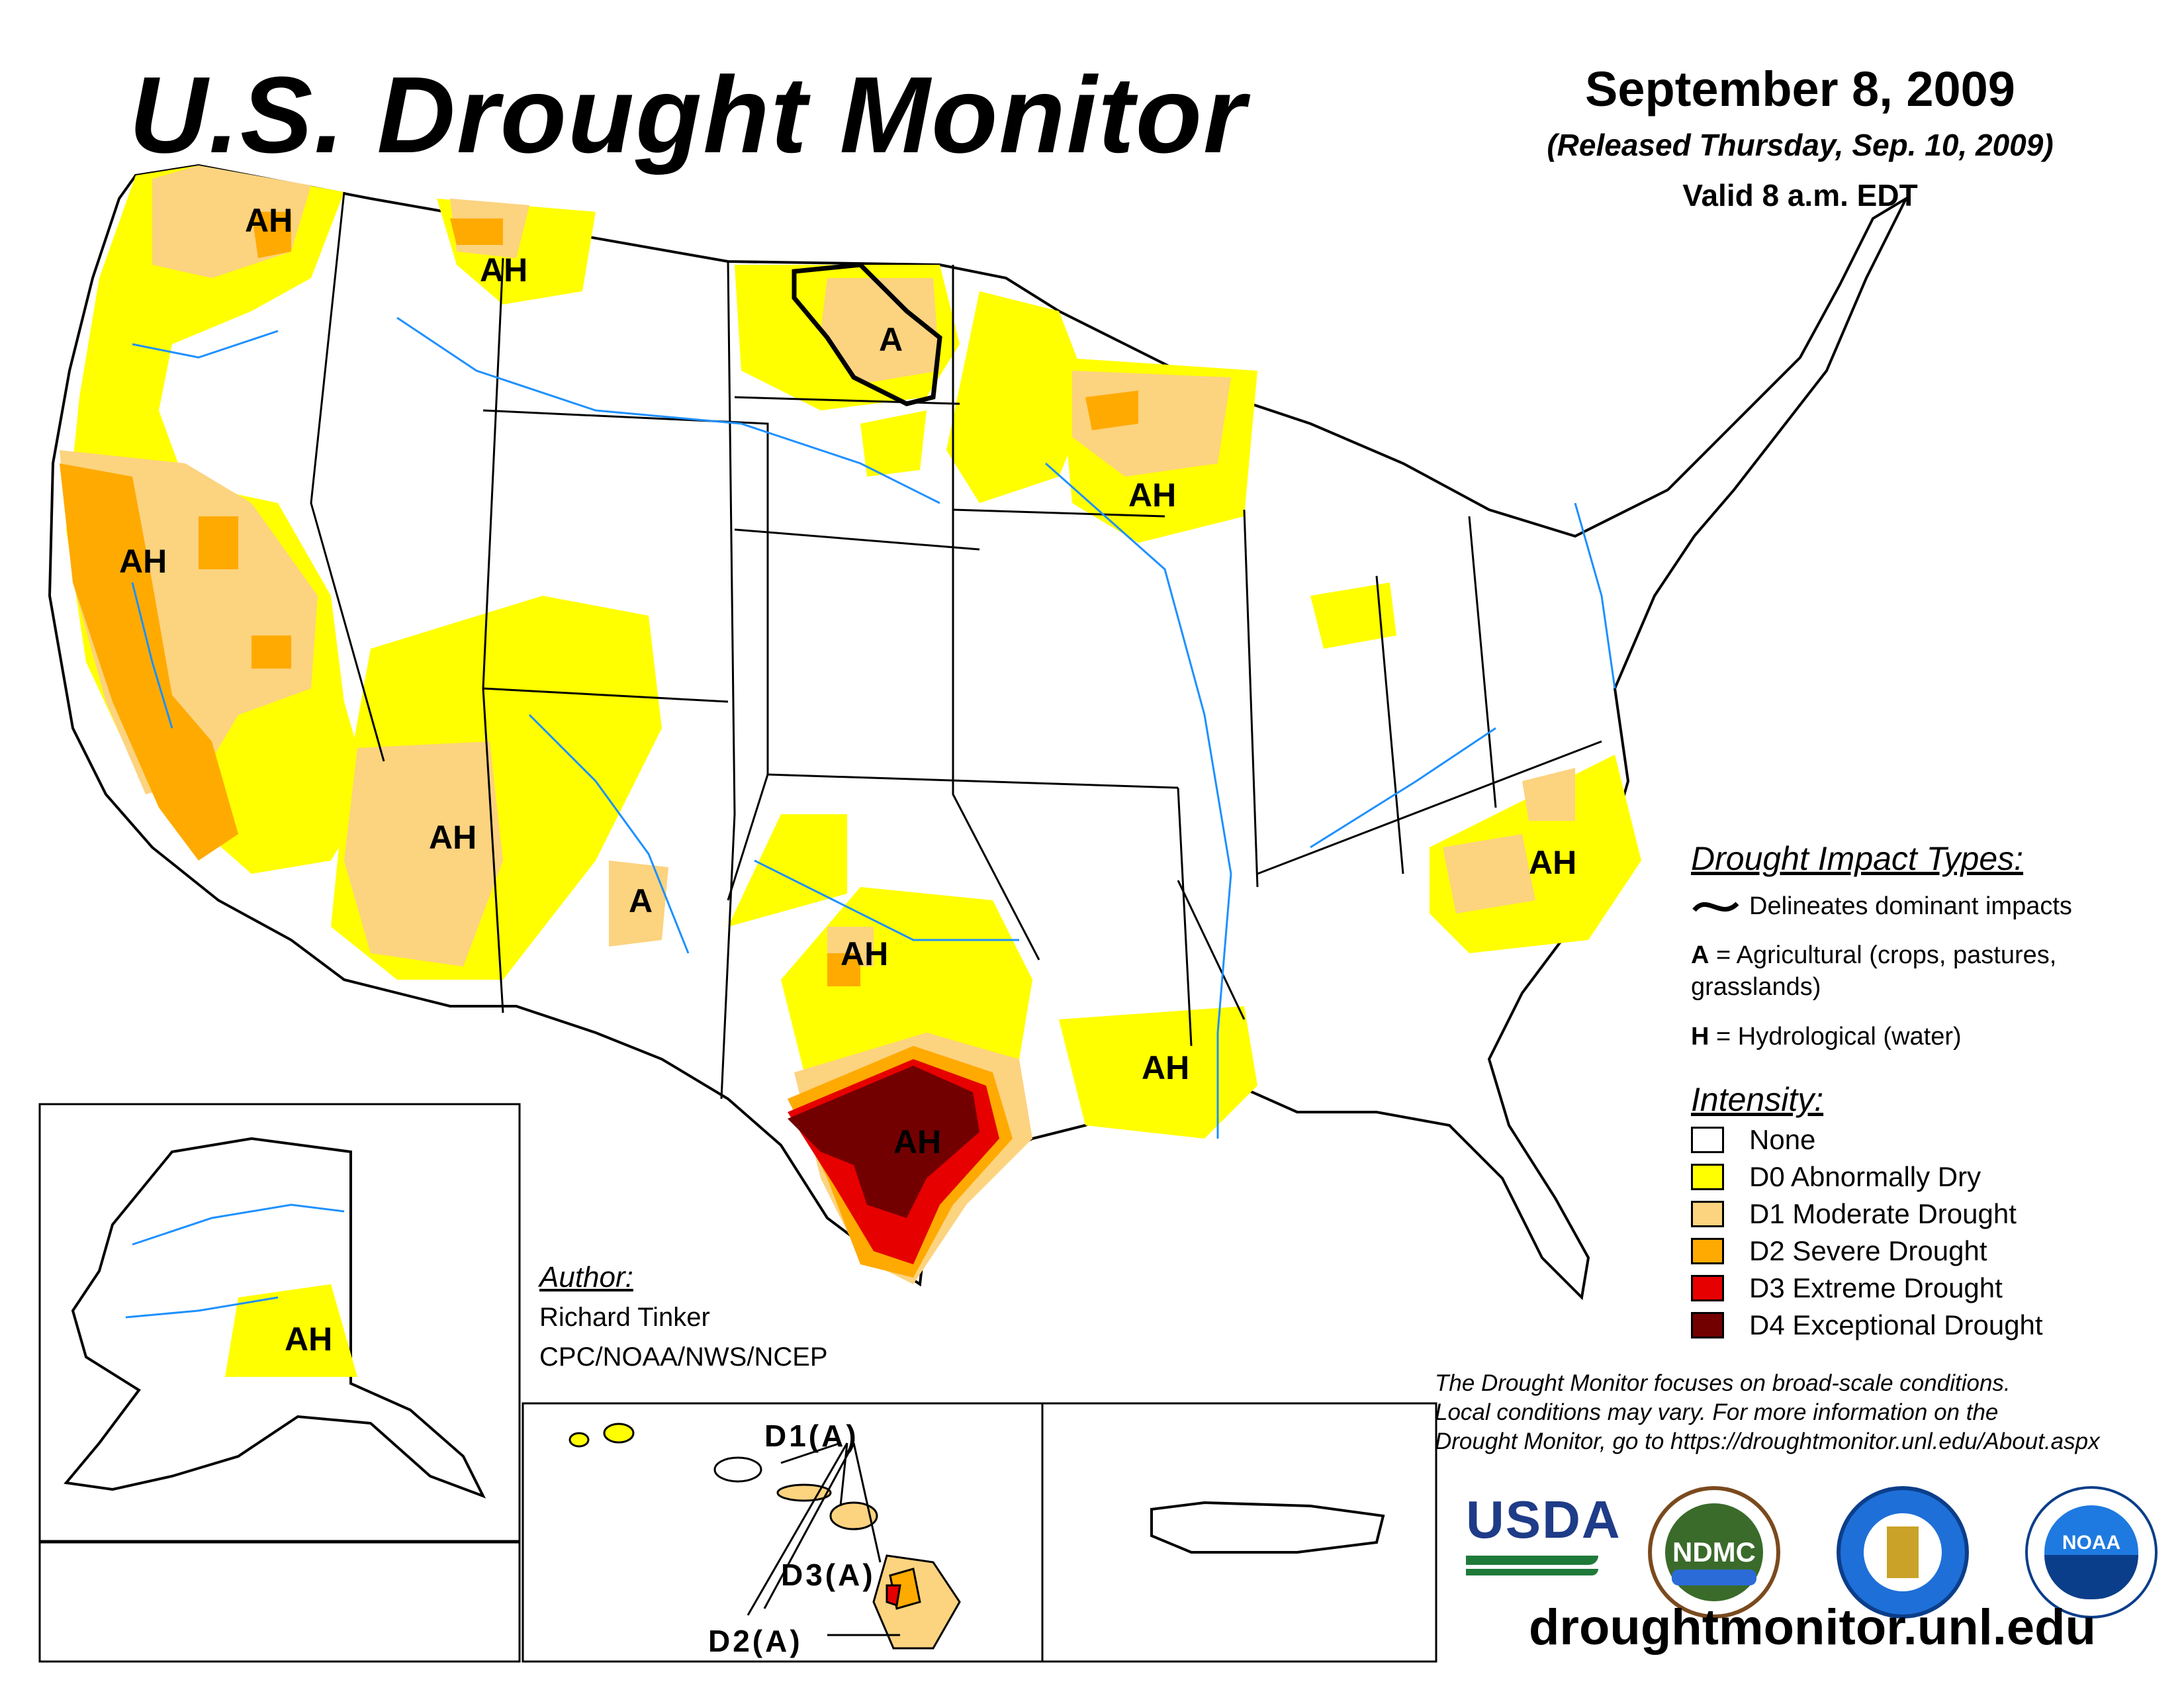 The width and height of the screenshot is (2184, 1688). Describe the element at coordinates (1839, 1037) in the screenshot. I see `impact-h-desc: = Hydrological (water)` at that location.